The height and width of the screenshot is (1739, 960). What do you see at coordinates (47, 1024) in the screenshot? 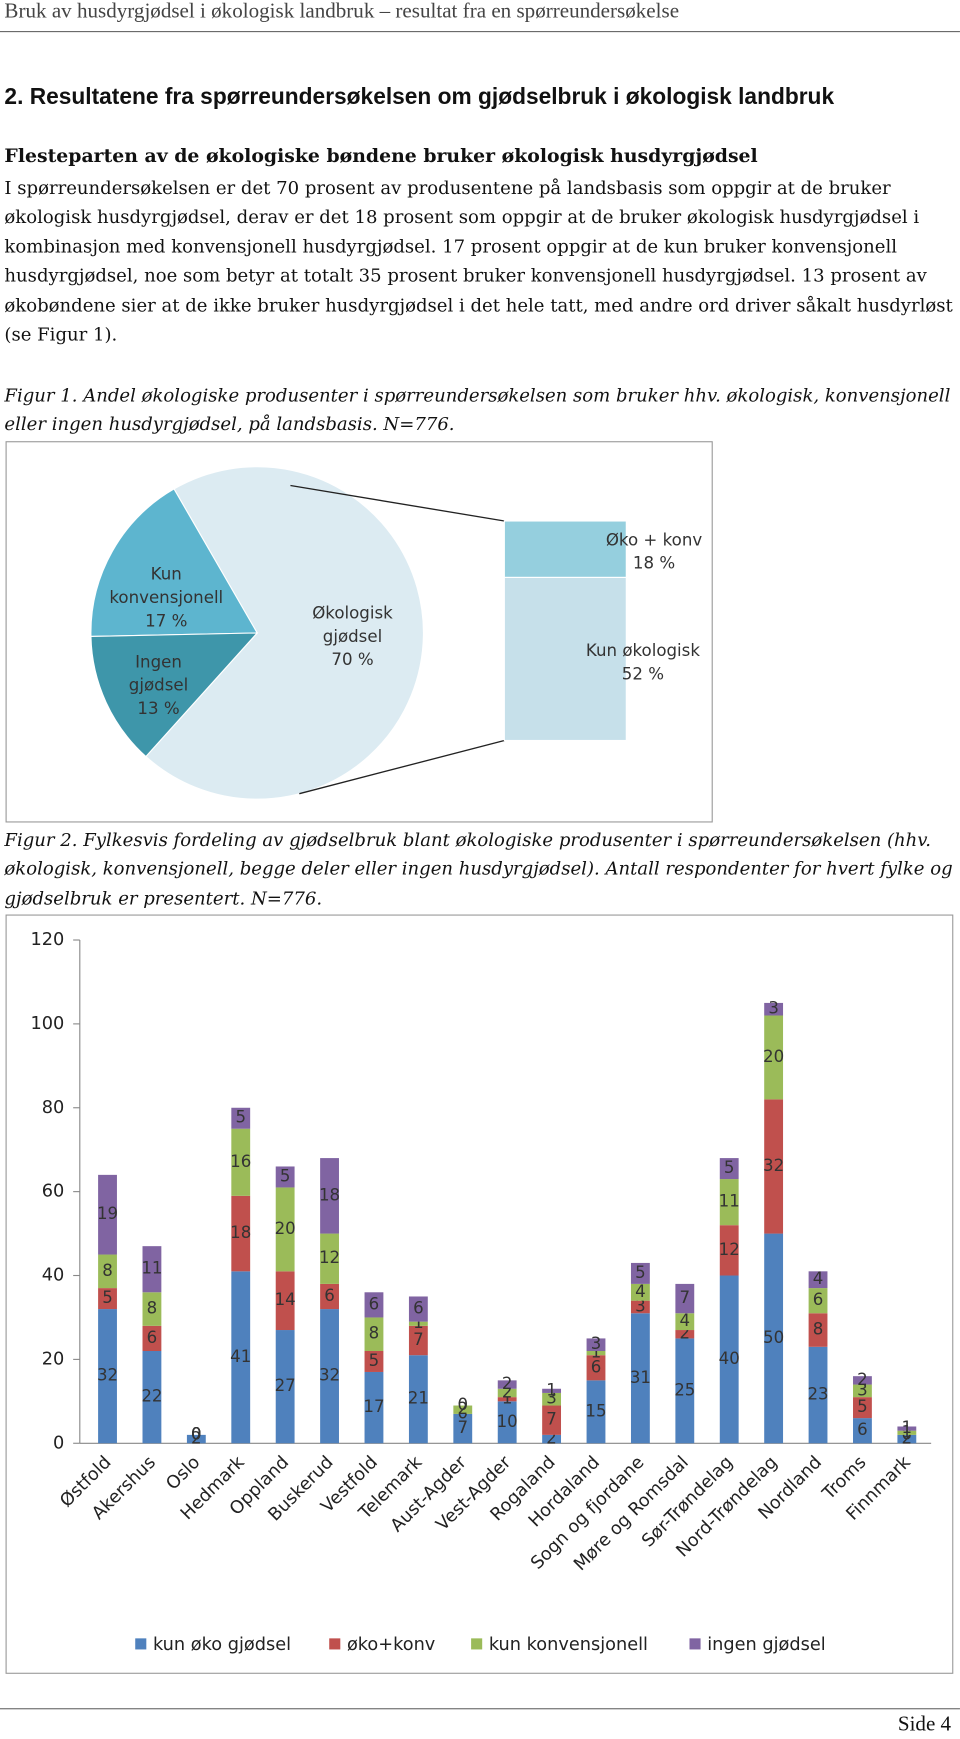
I see `y-tick-label: 100` at bounding box center [47, 1024].